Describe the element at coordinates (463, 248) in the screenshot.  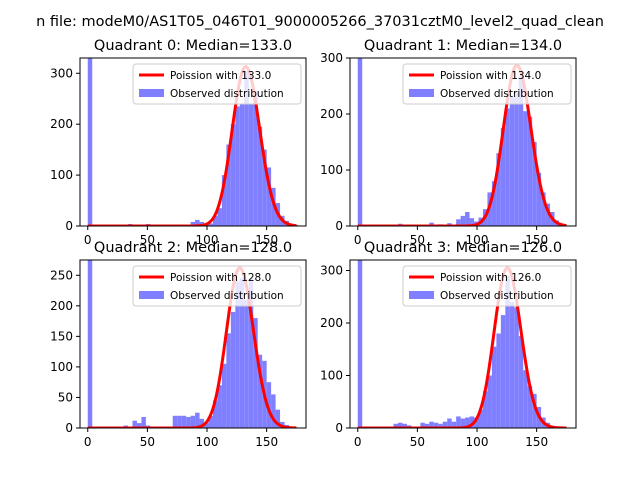
I see `subplot-title: Quadrant 3: Median=126.0` at that location.